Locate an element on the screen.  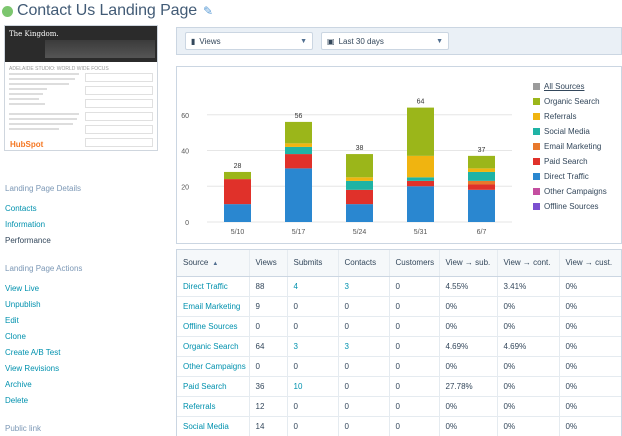
legend-item-direct-traffic: Direct Traffic is located at coordinates (570, 176).